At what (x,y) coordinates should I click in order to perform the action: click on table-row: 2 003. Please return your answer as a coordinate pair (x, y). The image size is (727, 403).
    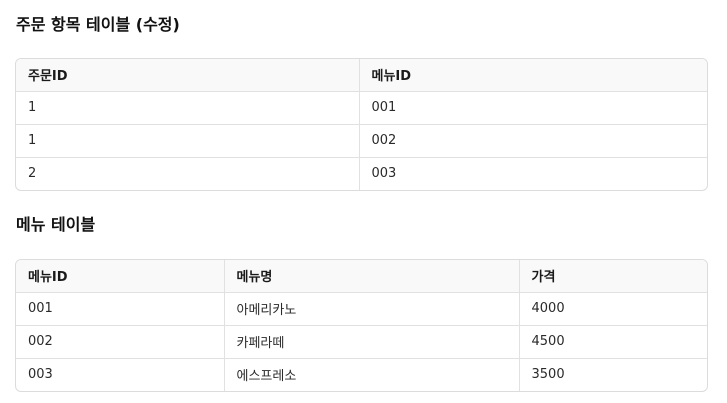
    Looking at the image, I should click on (361, 173).